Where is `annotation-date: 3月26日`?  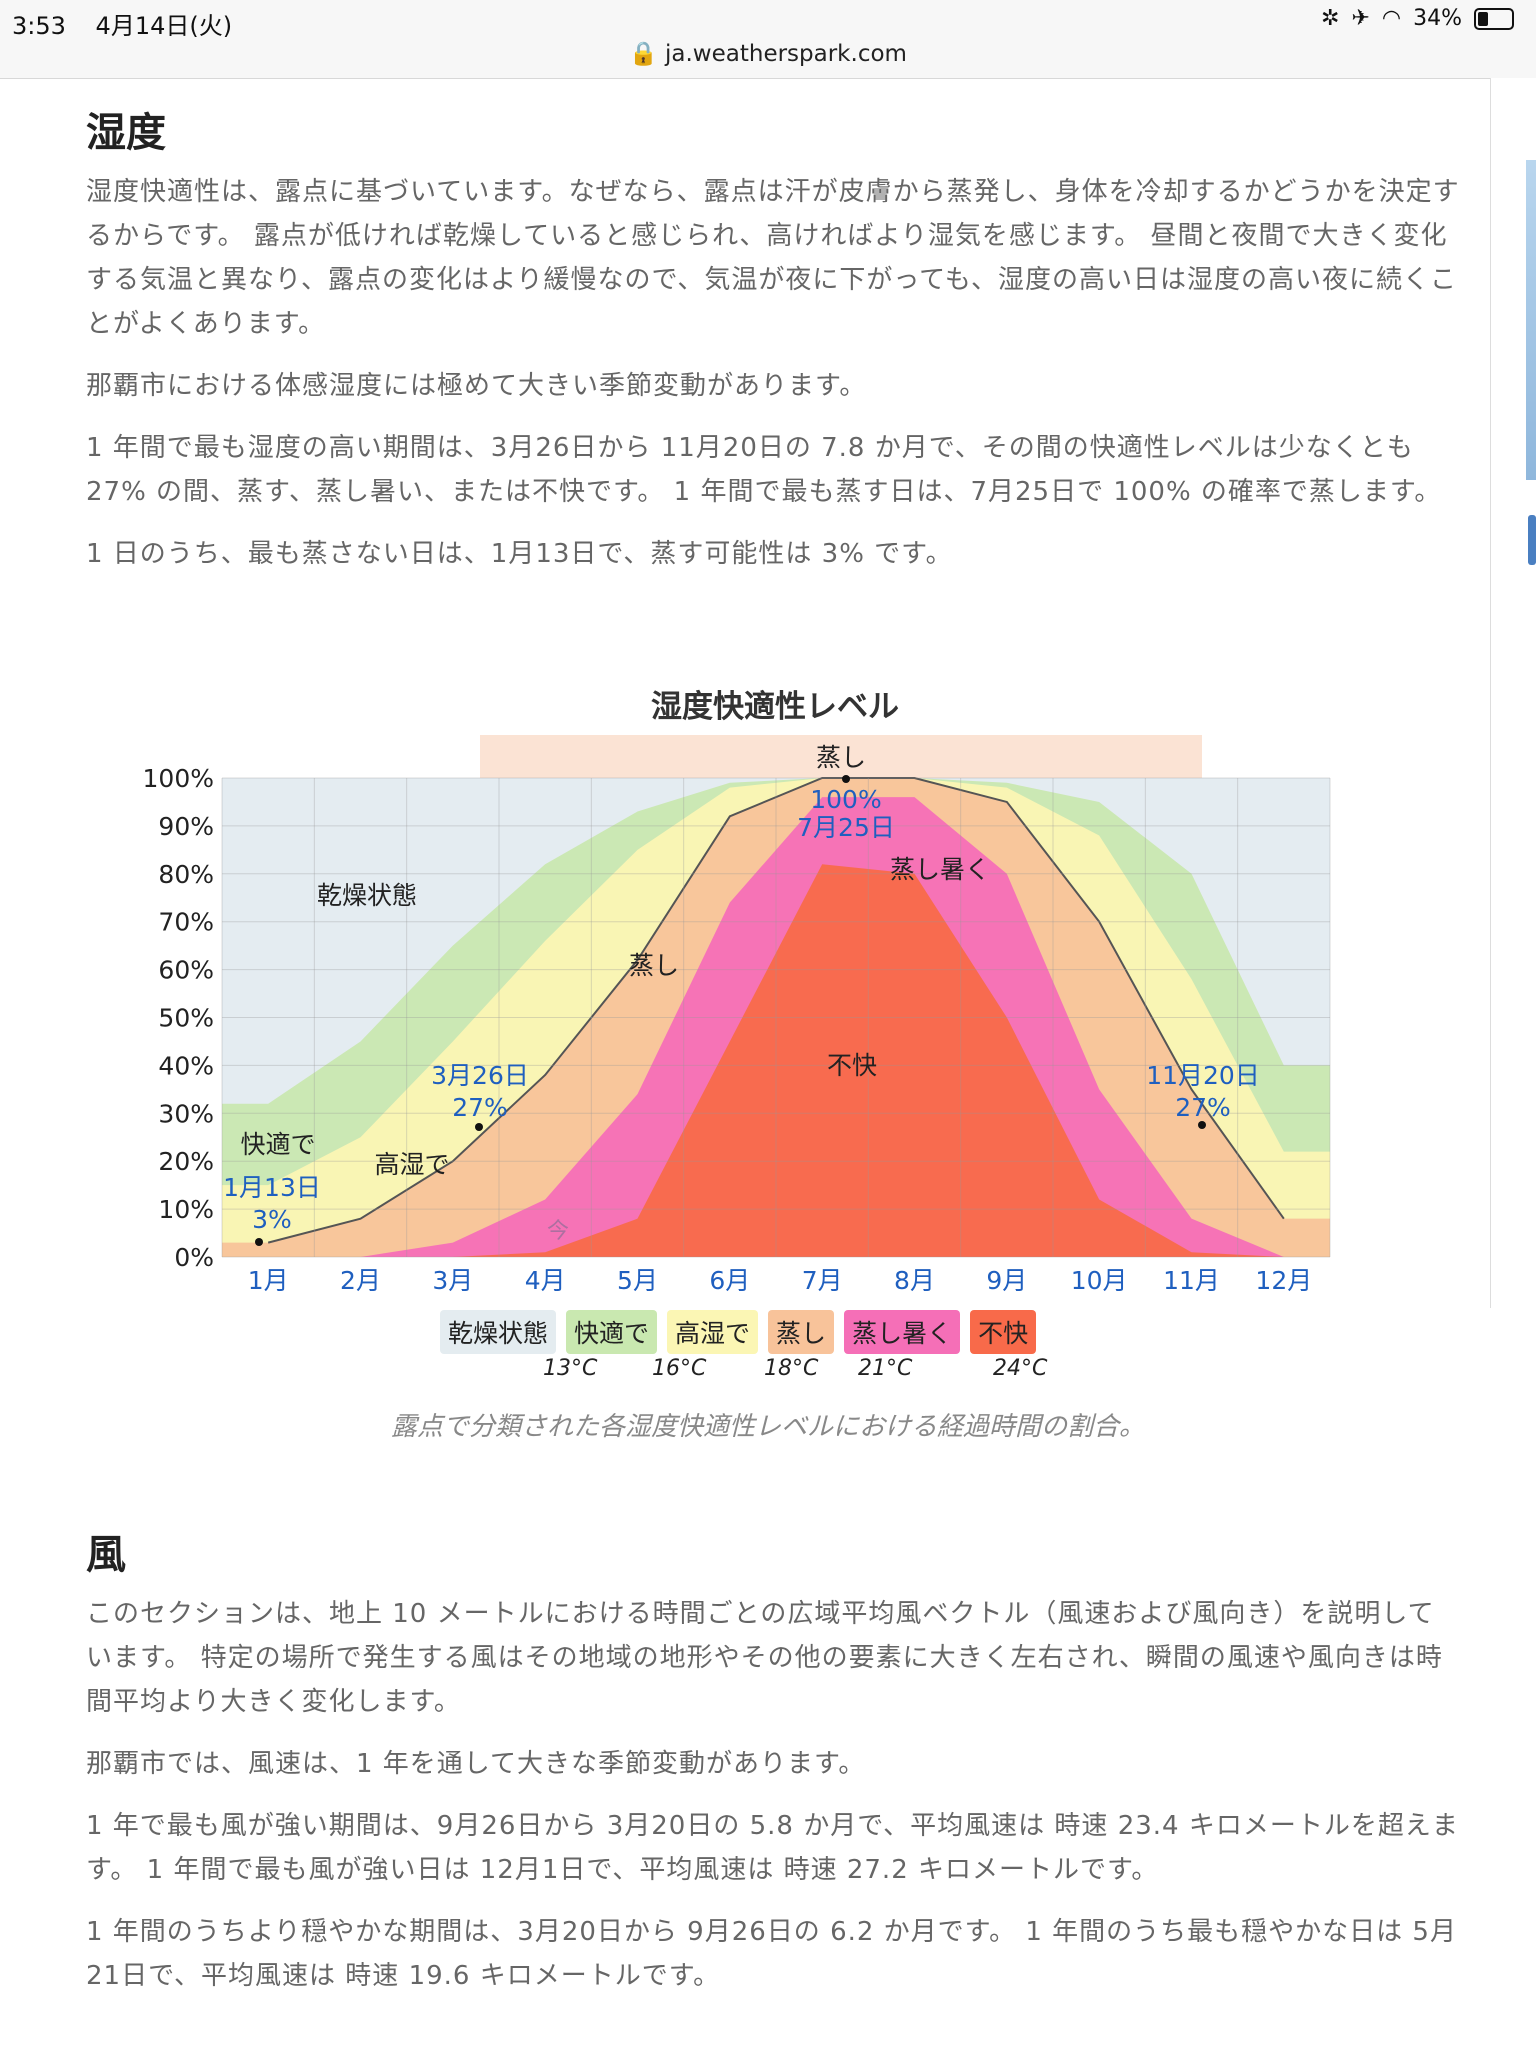 annotation-date: 3月26日 is located at coordinates (480, 1075).